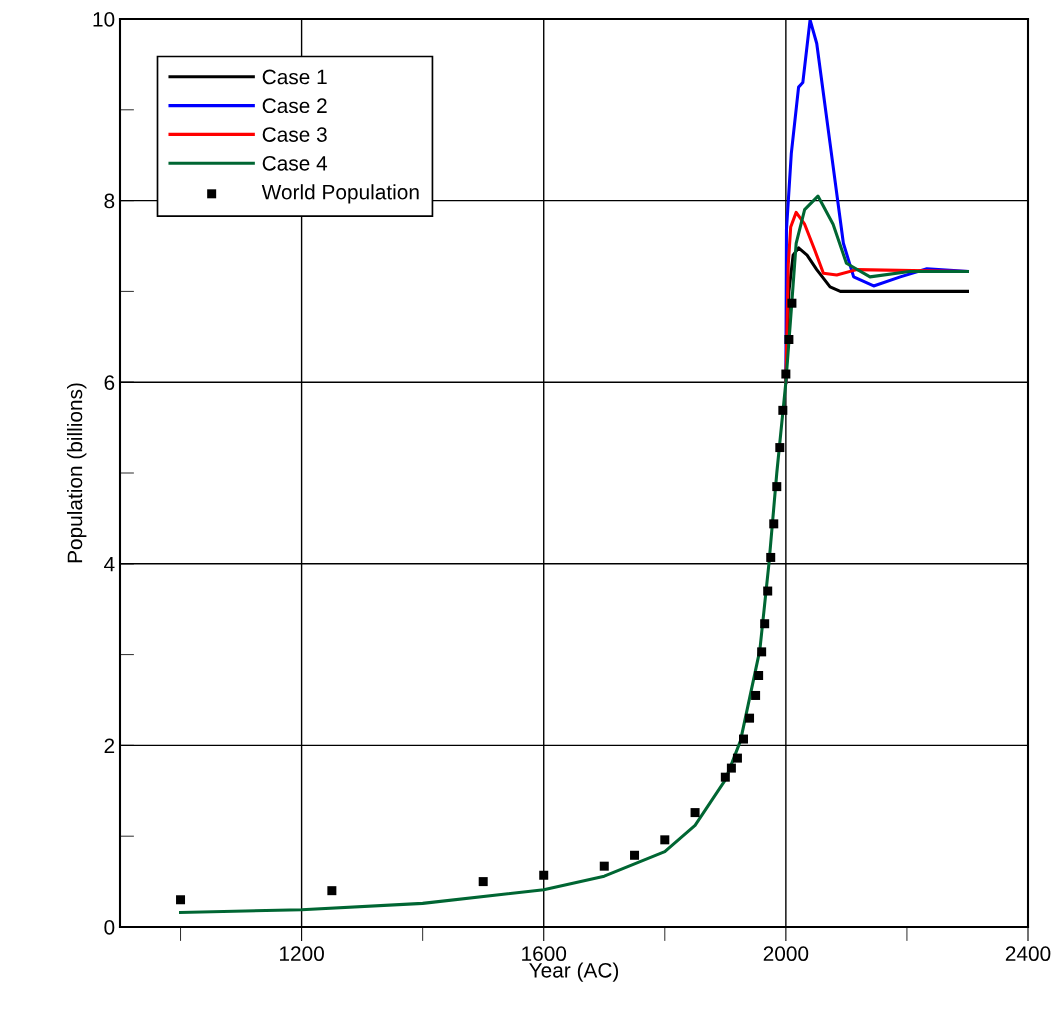  I want to click on y-tick-label: 0, so click(109, 927).